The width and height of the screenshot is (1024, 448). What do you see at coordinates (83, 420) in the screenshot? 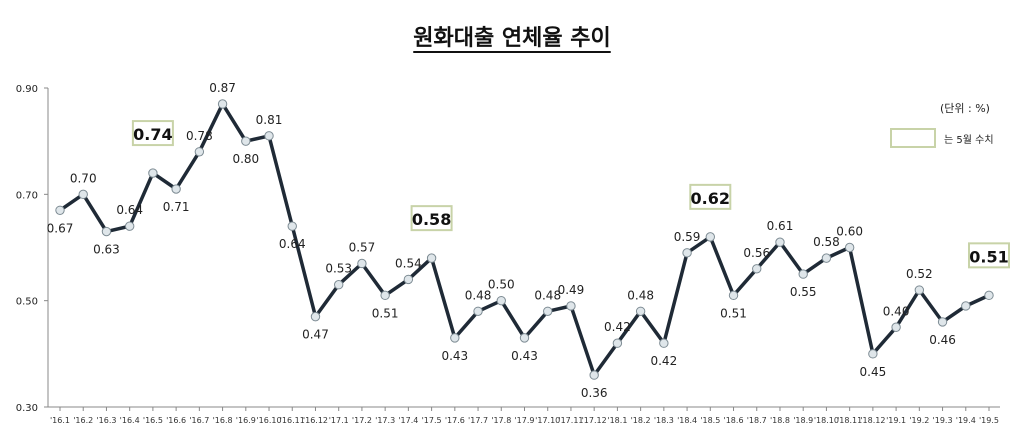
I see `x-tick-label: '16.2` at bounding box center [83, 420].